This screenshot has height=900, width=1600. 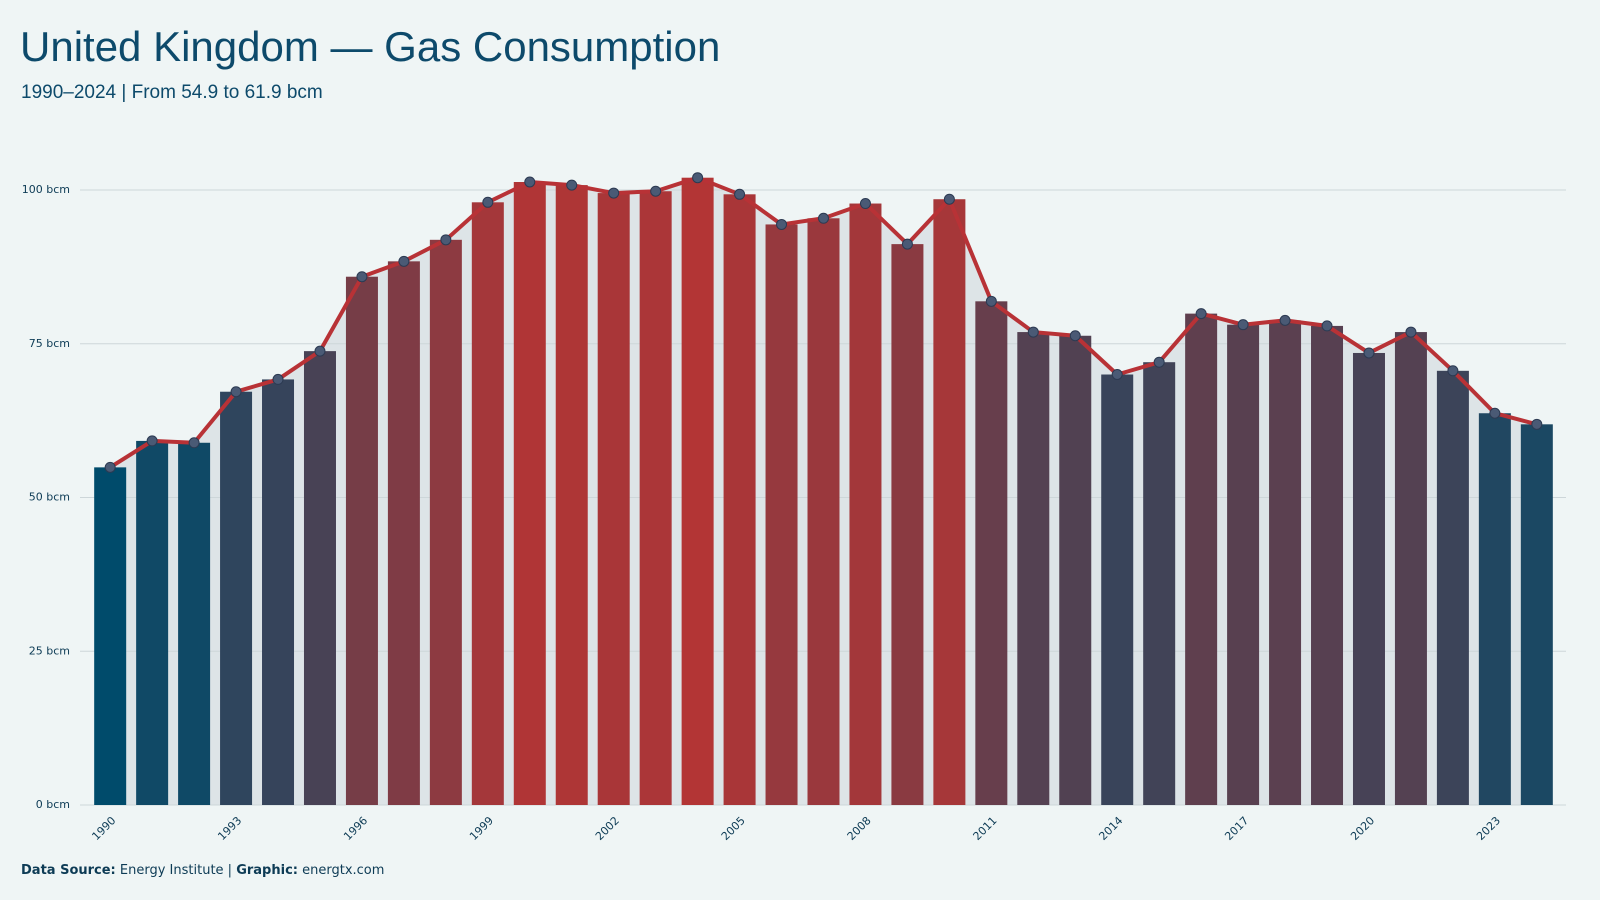 What do you see at coordinates (68, 870) in the screenshot?
I see `source-label: Data Source:` at bounding box center [68, 870].